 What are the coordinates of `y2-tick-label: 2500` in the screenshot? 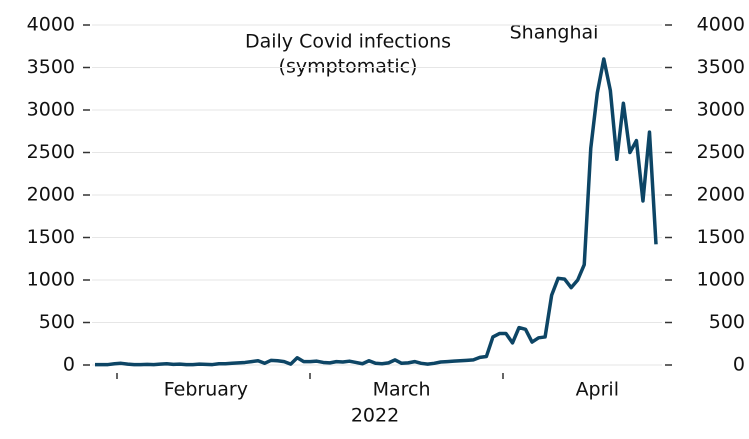 It's located at (721, 152).